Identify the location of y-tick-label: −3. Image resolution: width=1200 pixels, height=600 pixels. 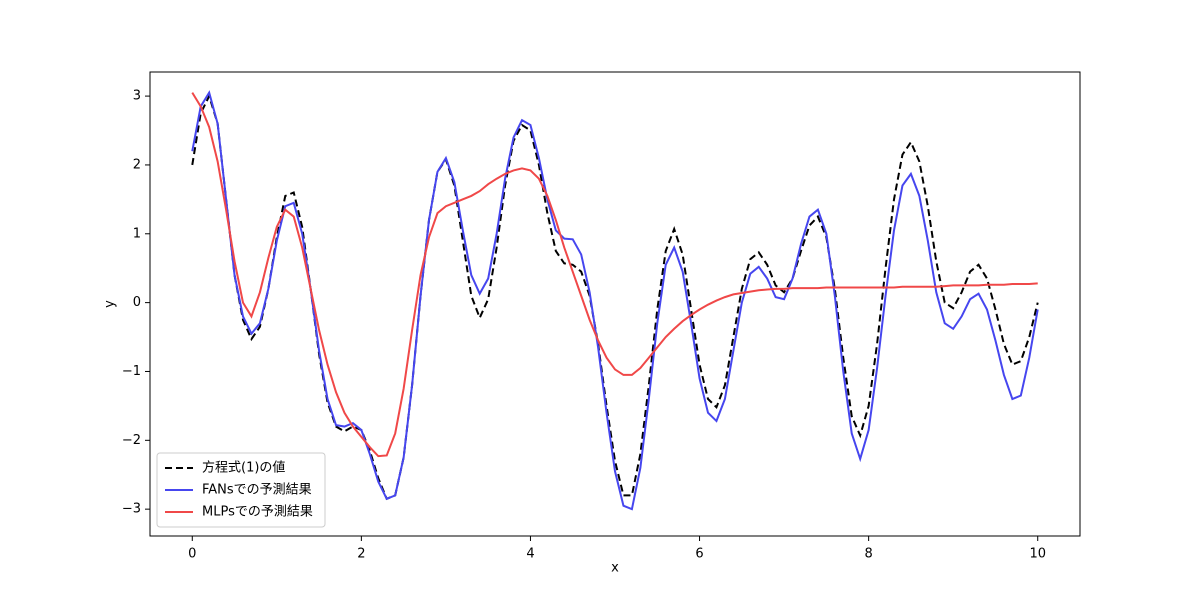
(131, 509).